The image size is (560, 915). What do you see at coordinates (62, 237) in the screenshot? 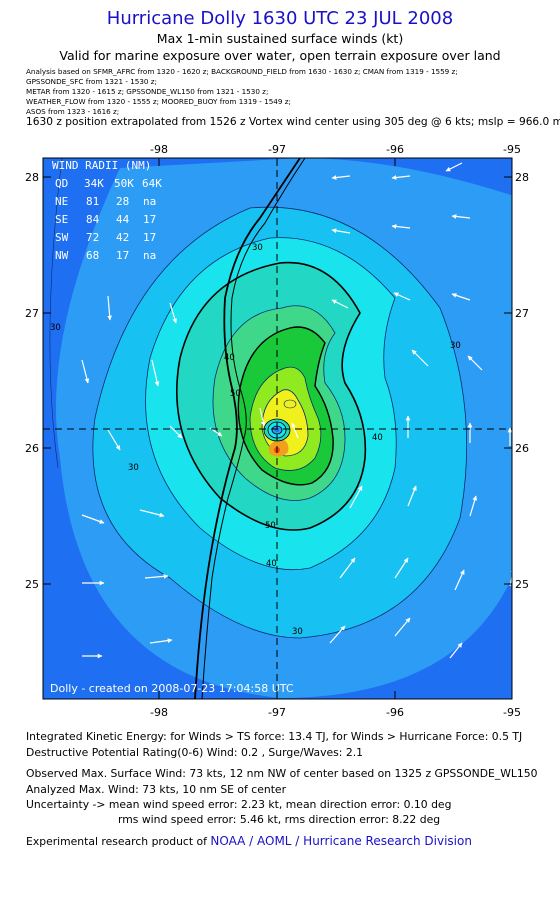
I see `wind-radii-cell: SW` at bounding box center [62, 237].